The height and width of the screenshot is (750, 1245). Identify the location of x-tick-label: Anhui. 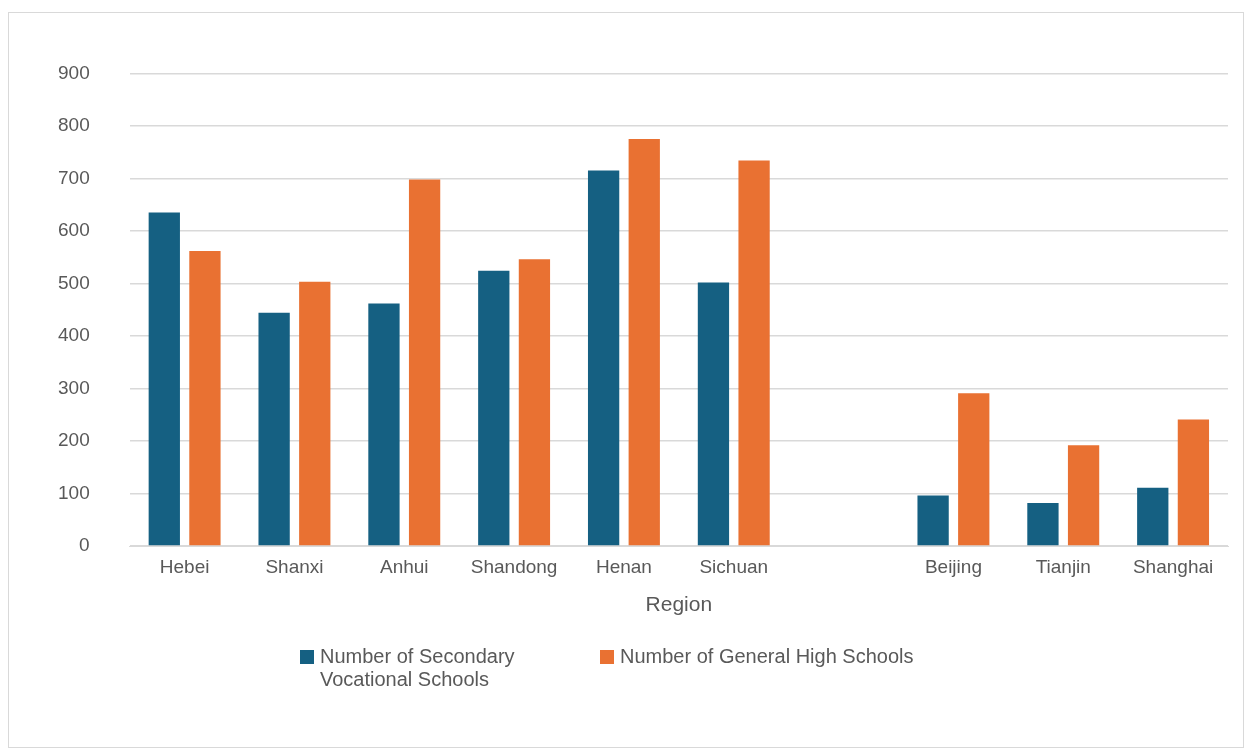
(404, 566).